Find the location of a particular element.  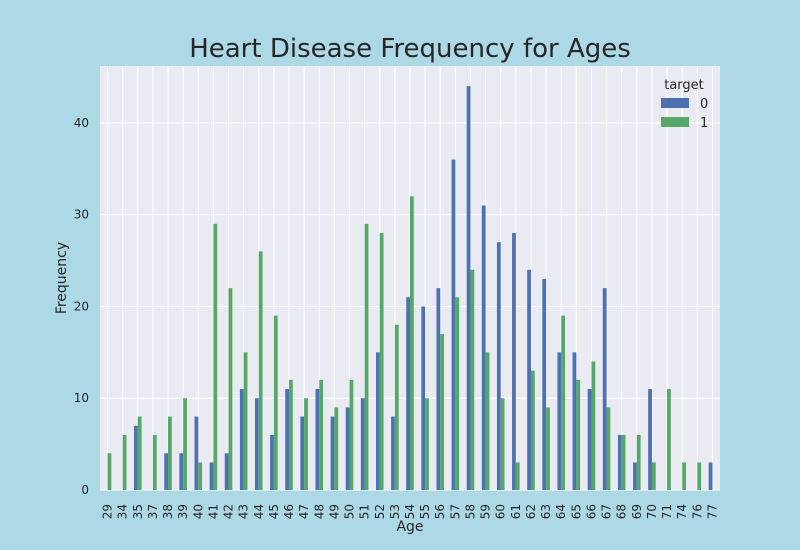

legend: target 0 1 is located at coordinates (684, 104).